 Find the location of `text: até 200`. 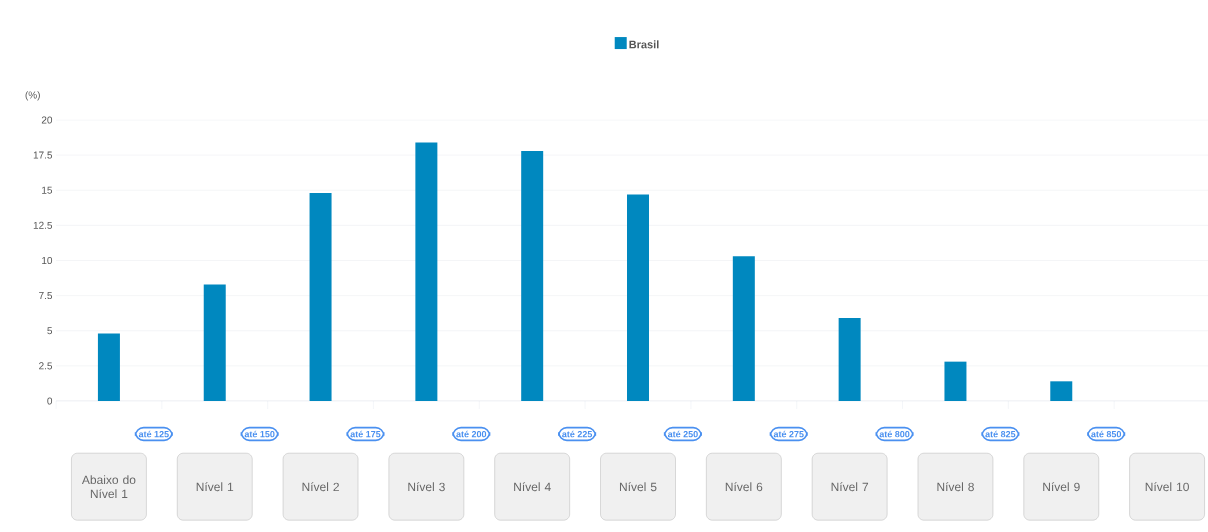

text: até 200 is located at coordinates (471, 434).